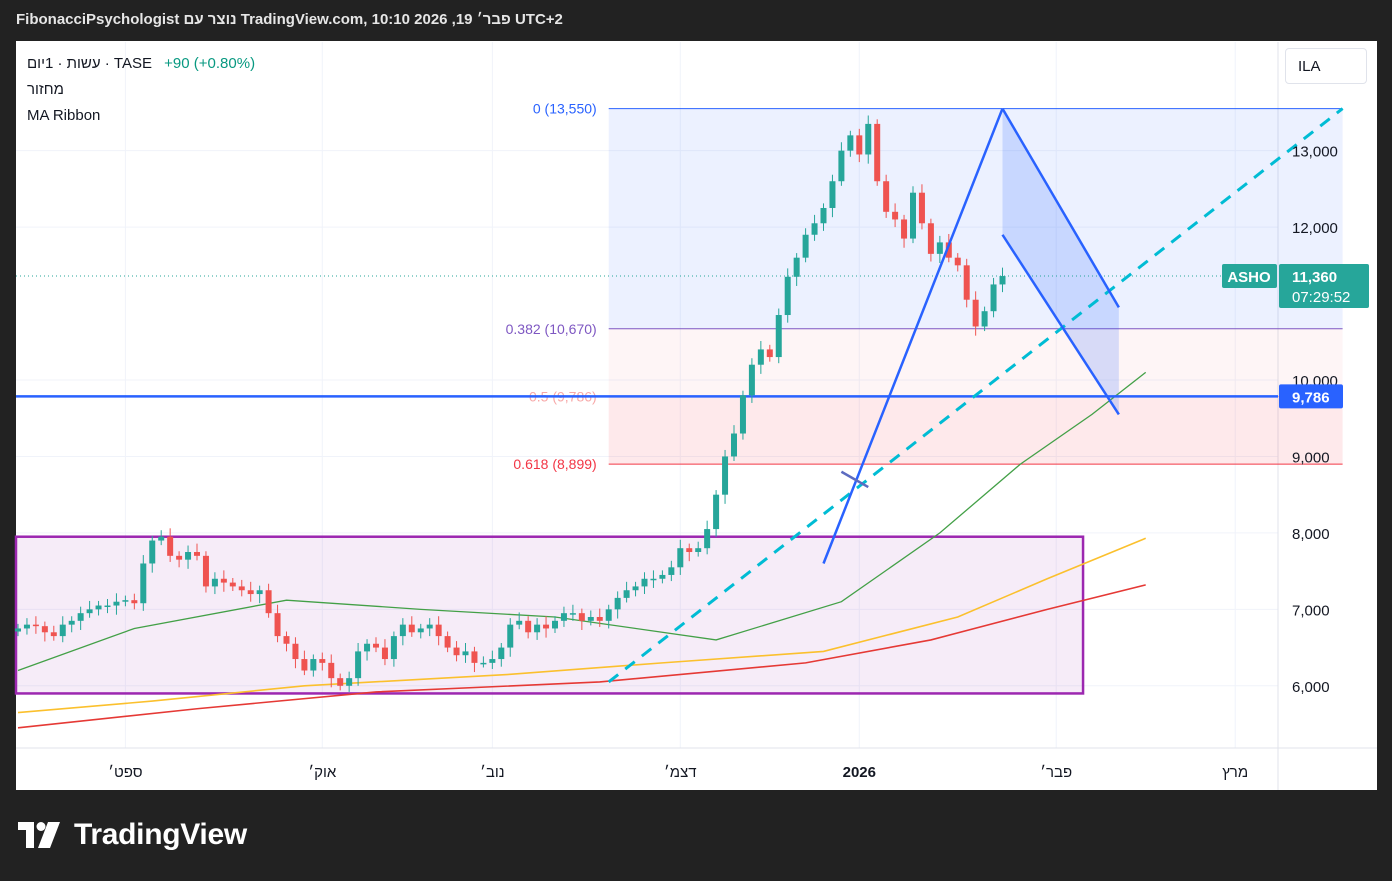 The image size is (1392, 881). What do you see at coordinates (64, 115) in the screenshot?
I see `ma-ribbon-indicator-label: MA Ribbon` at bounding box center [64, 115].